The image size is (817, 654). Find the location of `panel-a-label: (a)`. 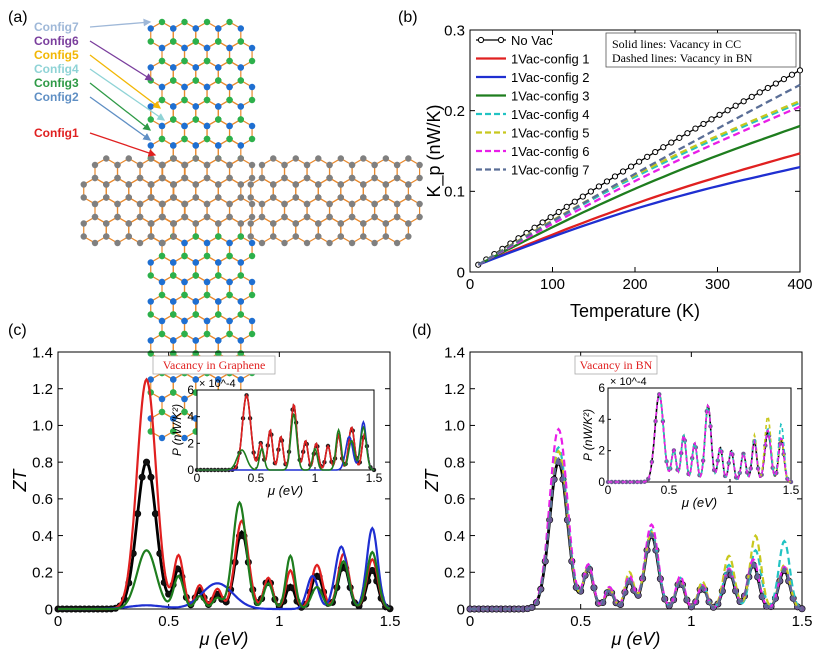

panel-a-label: (a) is located at coordinates (18, 17).